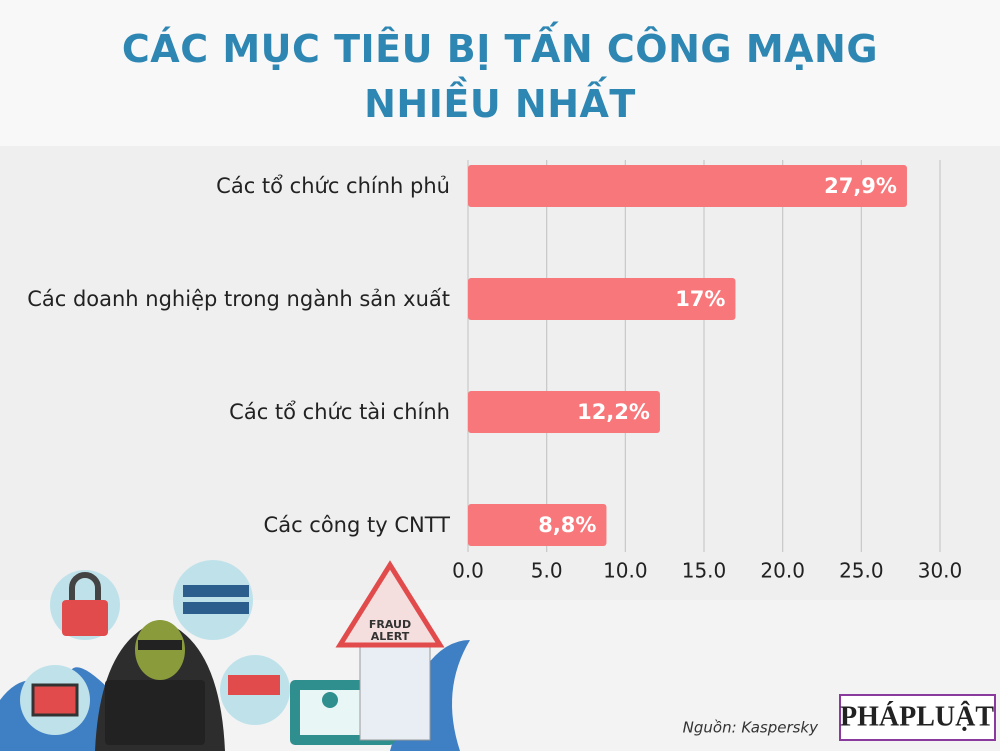 The image size is (1000, 751). What do you see at coordinates (390, 636) in the screenshot?
I see `decor-text: ALERT` at bounding box center [390, 636].